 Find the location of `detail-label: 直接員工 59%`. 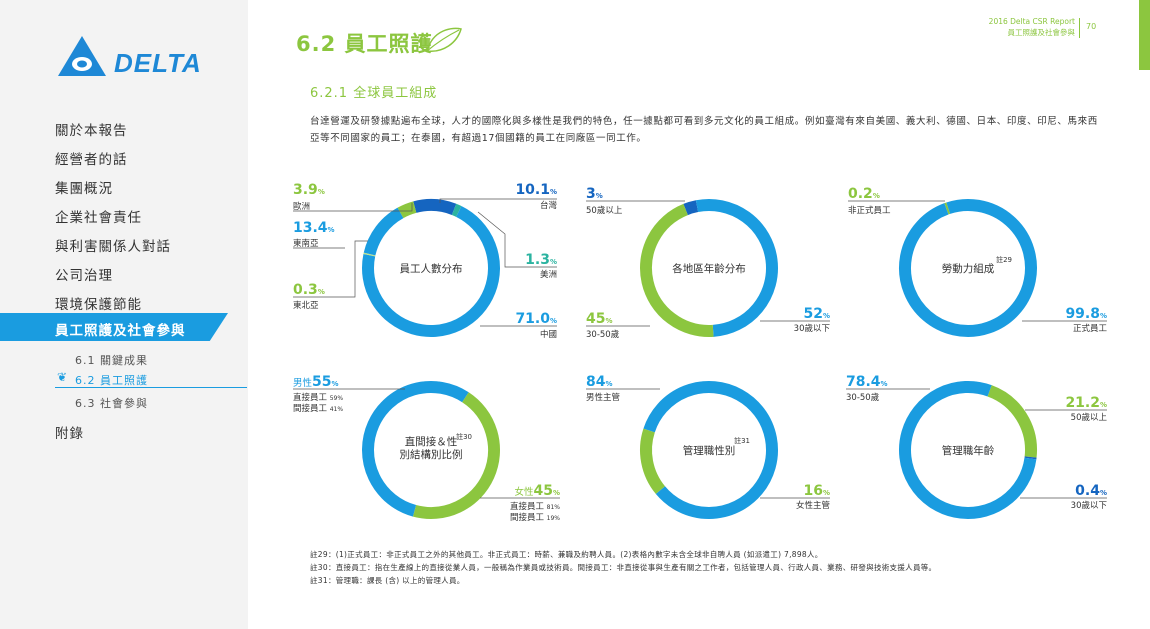

detail-label: 直接員工 59% is located at coordinates (318, 397).